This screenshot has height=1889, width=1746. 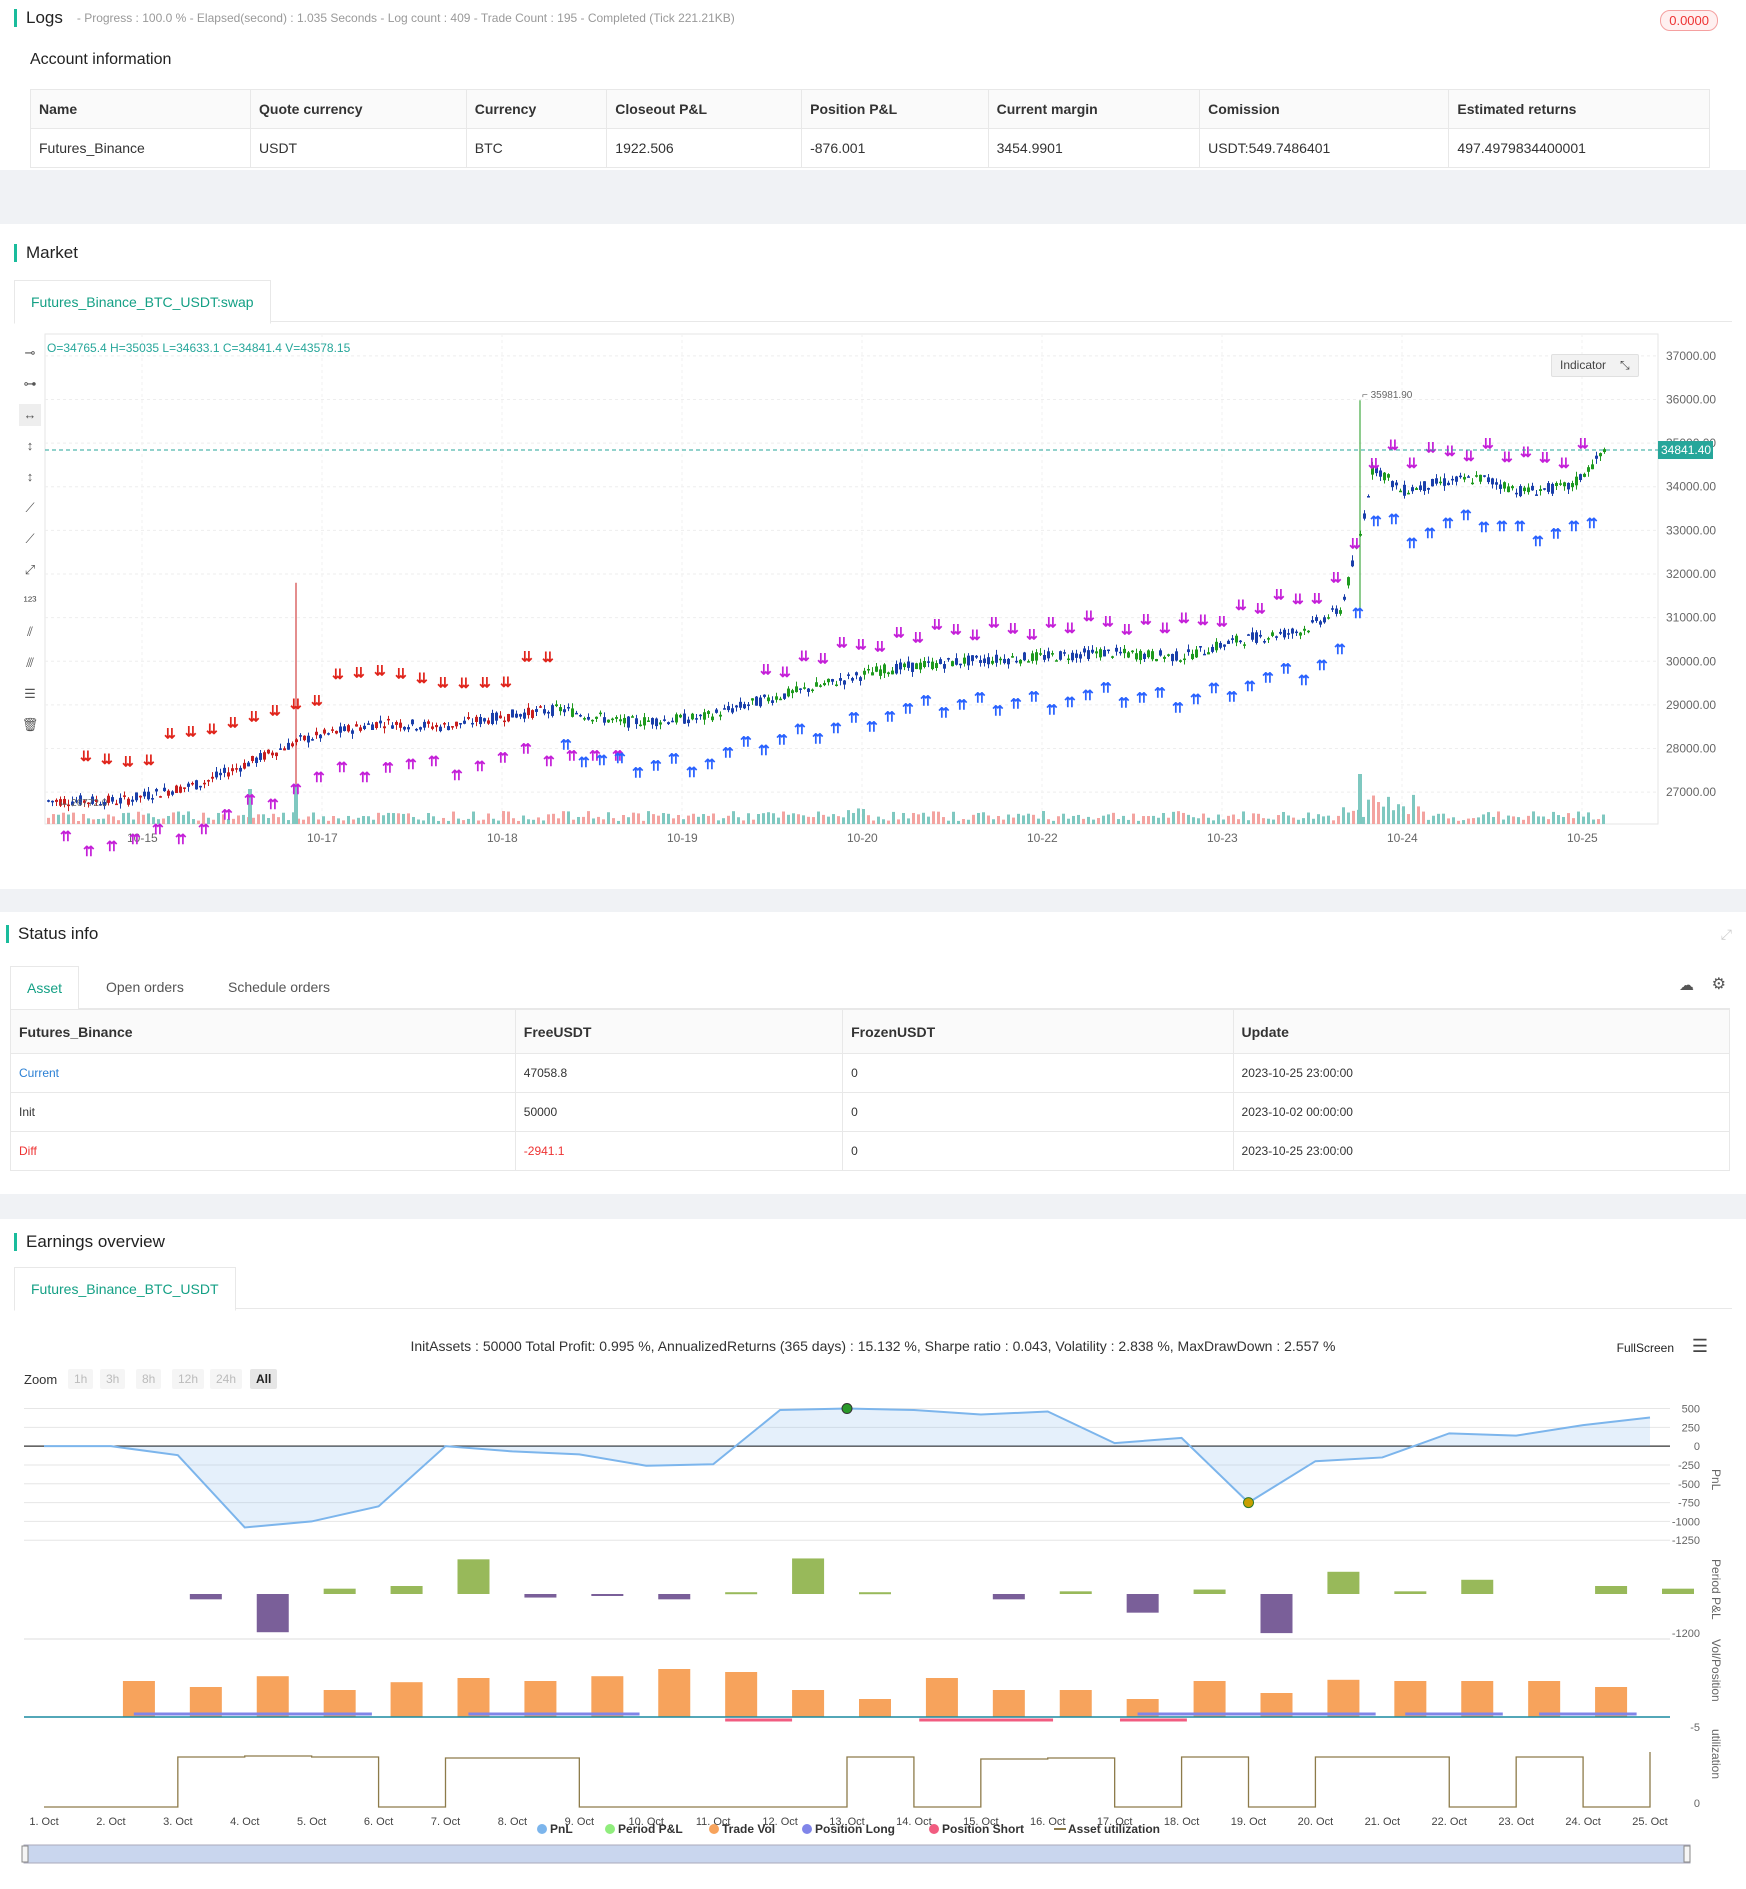 What do you see at coordinates (30, 600) in the screenshot?
I see `price-label-icon: ¹²³` at bounding box center [30, 600].